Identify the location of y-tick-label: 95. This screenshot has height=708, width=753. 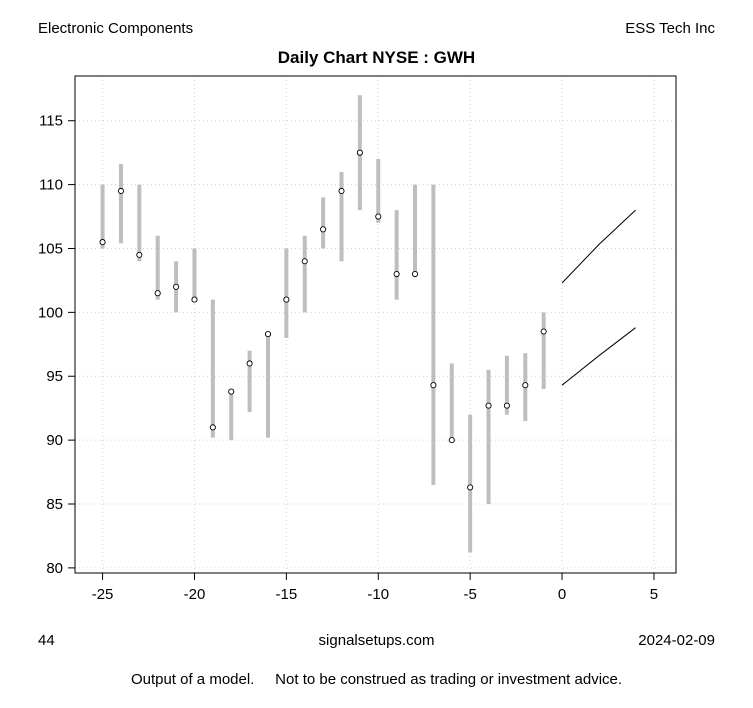
(54, 376).